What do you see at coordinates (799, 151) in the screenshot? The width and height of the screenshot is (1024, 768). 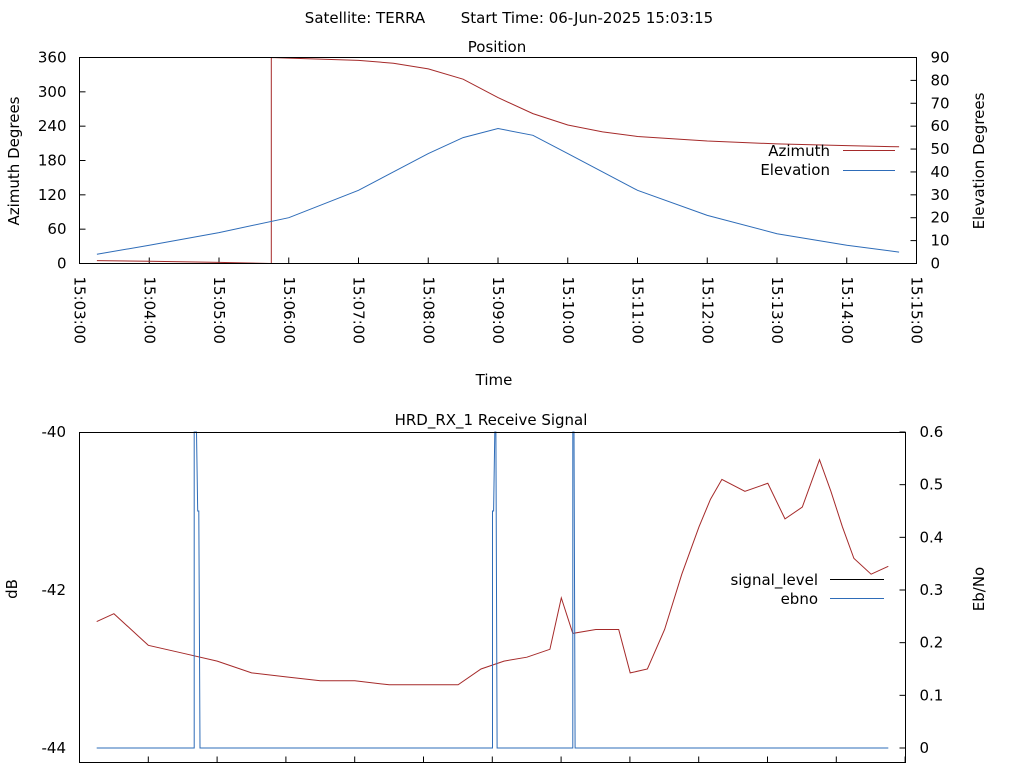 I see `legend-label-azimuth: Azimuth` at bounding box center [799, 151].